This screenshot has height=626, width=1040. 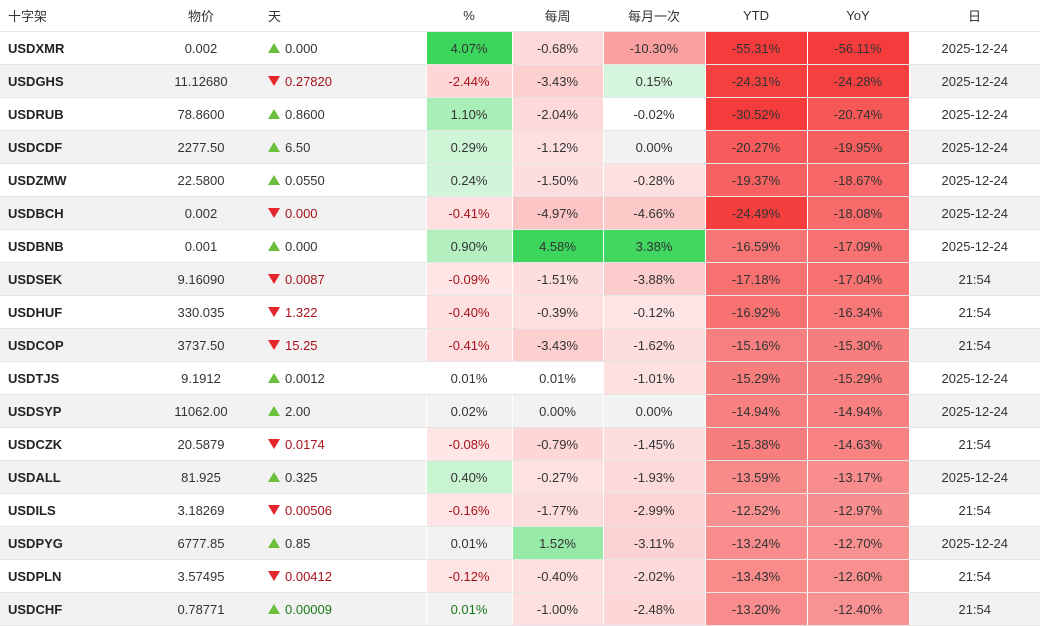 I want to click on pct-change-cell: -0.09%, so click(x=469, y=279).